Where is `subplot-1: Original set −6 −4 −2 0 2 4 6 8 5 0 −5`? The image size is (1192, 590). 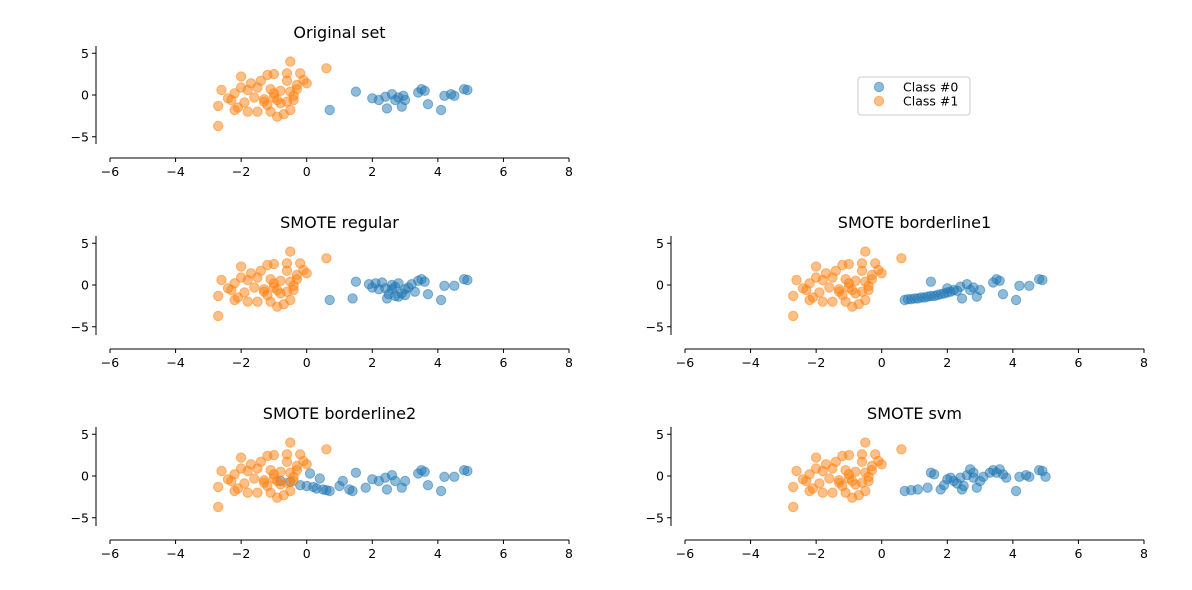
subplot-1: Original set −6 −4 −2 0 2 4 6 8 5 0 −5 is located at coordinates (322, 101).